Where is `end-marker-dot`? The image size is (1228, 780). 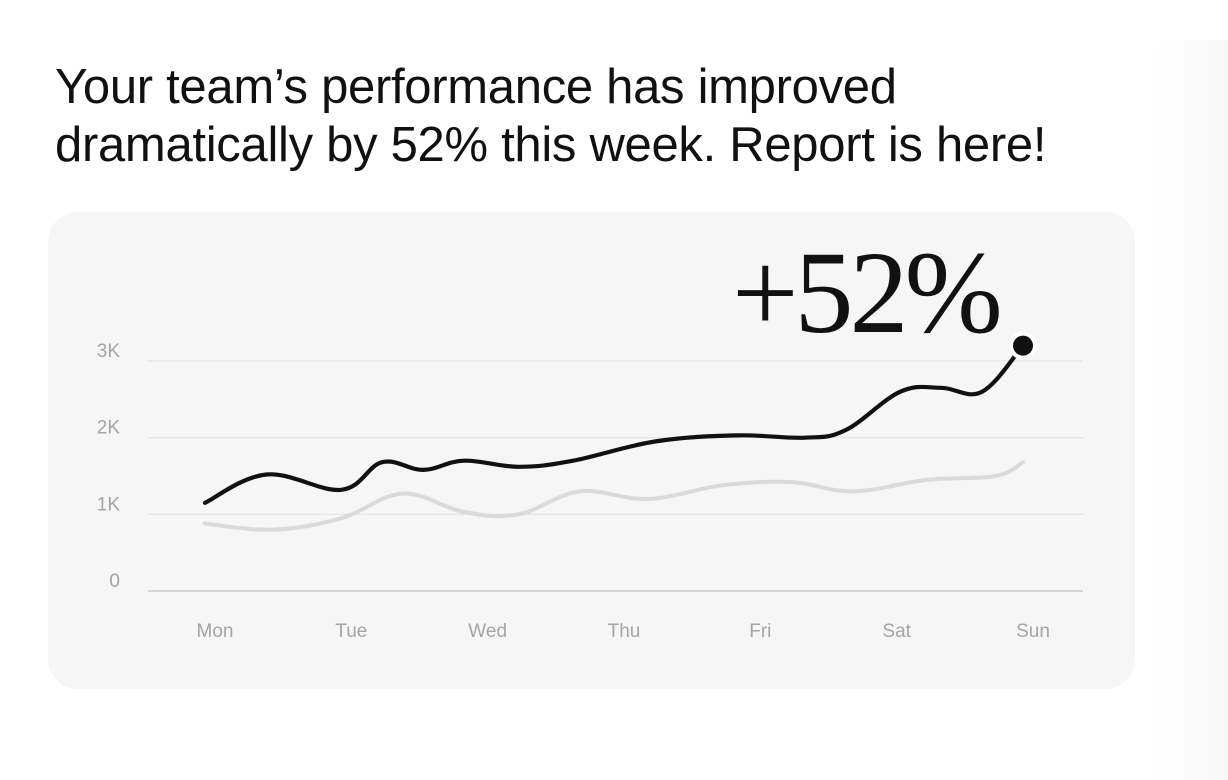 end-marker-dot is located at coordinates (1023, 345).